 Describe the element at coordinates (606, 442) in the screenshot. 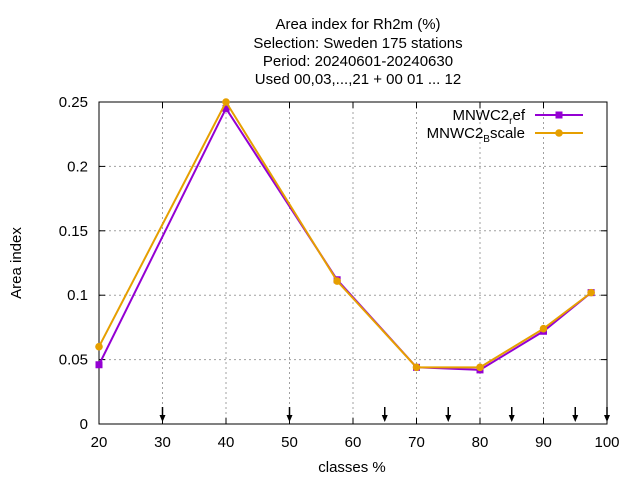

I see `x-tick-label: 100` at that location.